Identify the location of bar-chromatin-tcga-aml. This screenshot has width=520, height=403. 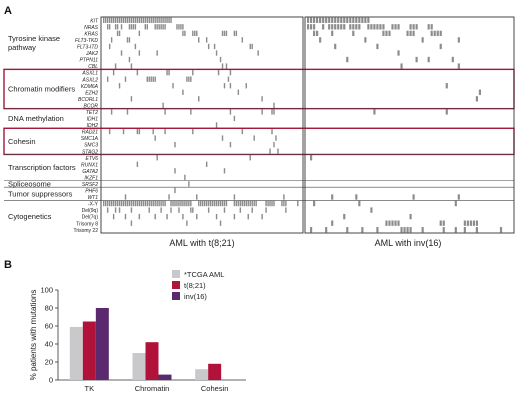
(139, 366).